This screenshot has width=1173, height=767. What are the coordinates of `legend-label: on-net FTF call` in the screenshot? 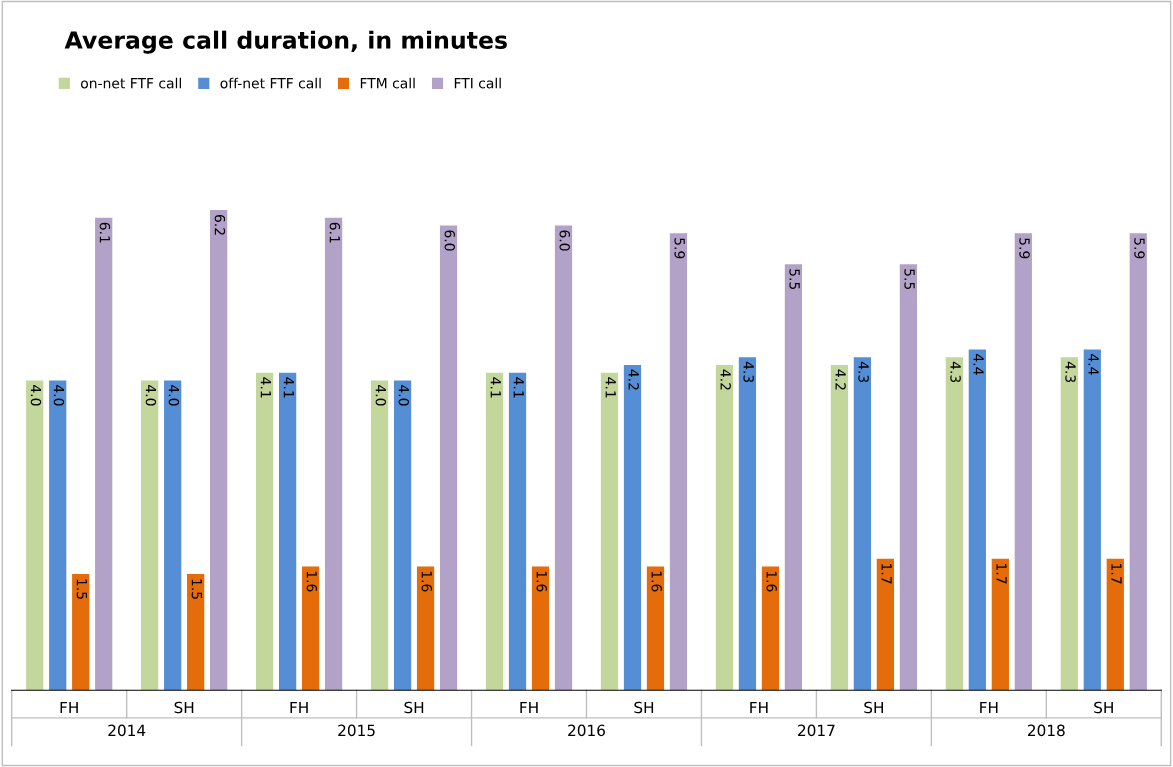 It's located at (131, 83).